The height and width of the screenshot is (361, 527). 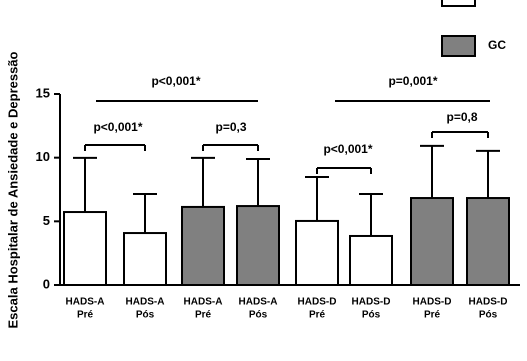 What do you see at coordinates (43, 156) in the screenshot?
I see `y-tick-label: 10` at bounding box center [43, 156].